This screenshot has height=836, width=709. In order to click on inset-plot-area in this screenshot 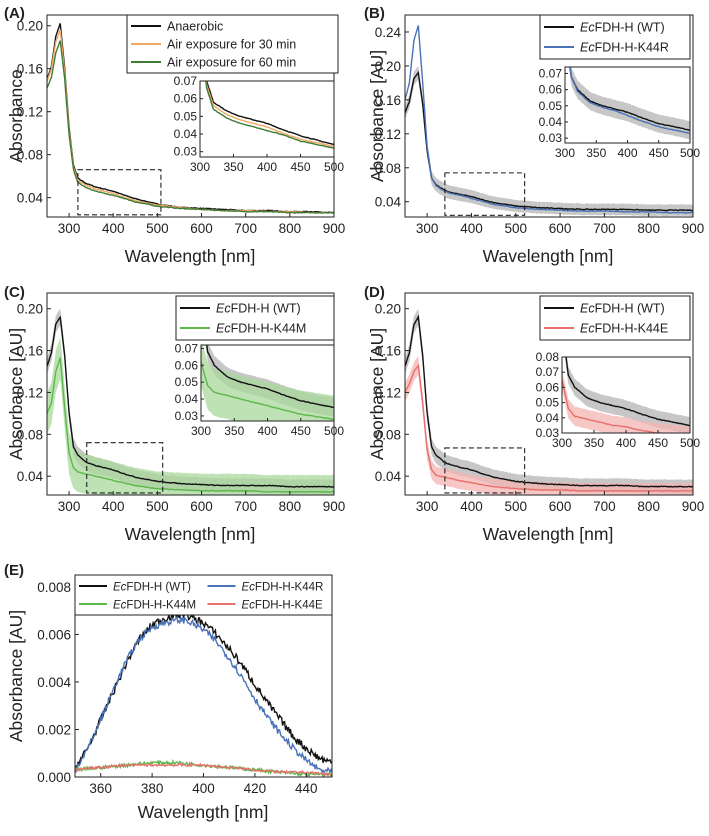, I will do `click(629, 103)`.